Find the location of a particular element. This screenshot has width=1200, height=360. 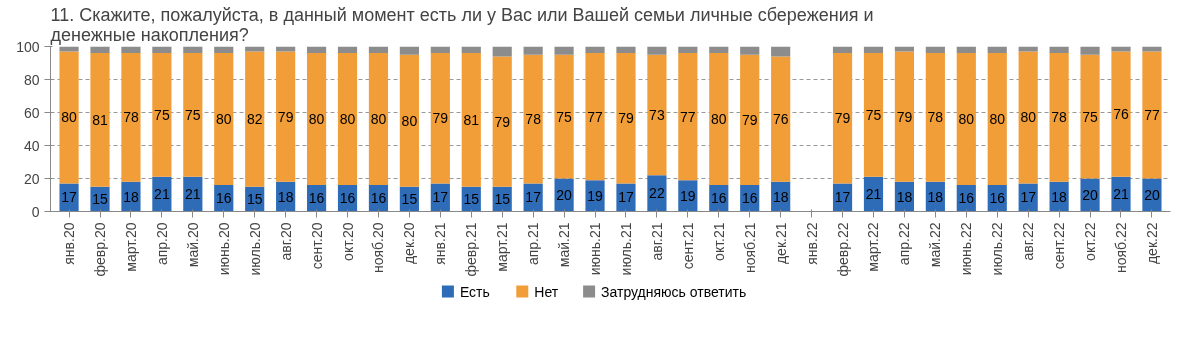

x-tick-label: авг.20 is located at coordinates (285, 241).